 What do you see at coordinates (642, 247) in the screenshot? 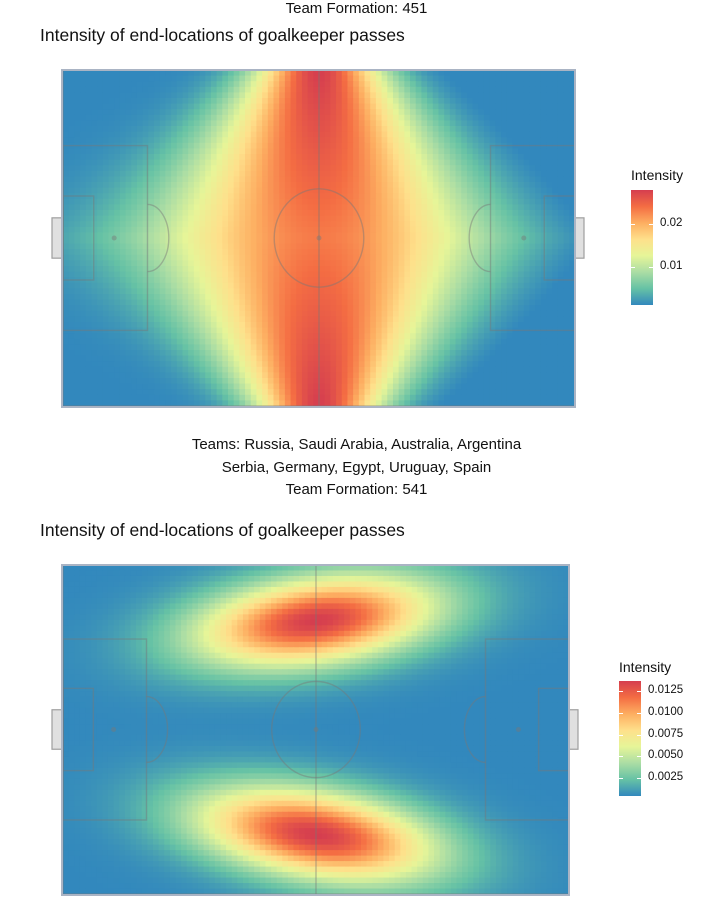
I see `chart1-legend-colorbar` at bounding box center [642, 247].